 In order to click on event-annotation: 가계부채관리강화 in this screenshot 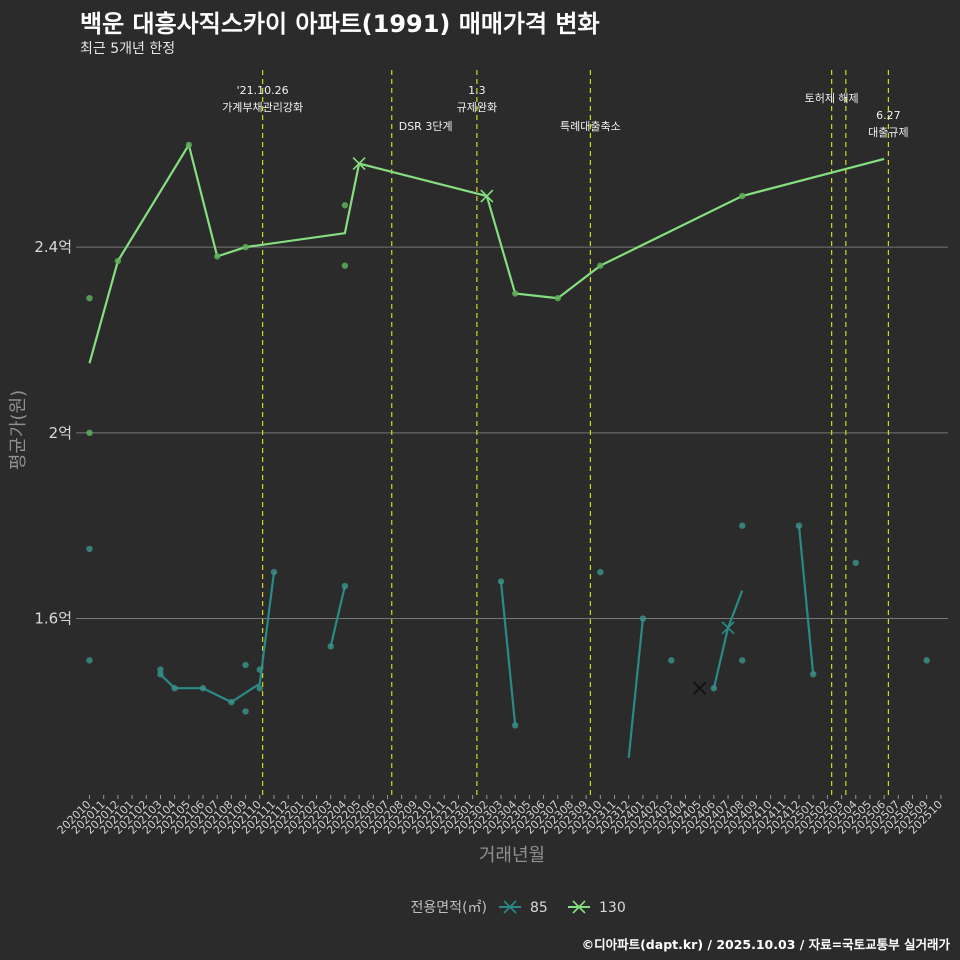, I will do `click(262, 107)`.